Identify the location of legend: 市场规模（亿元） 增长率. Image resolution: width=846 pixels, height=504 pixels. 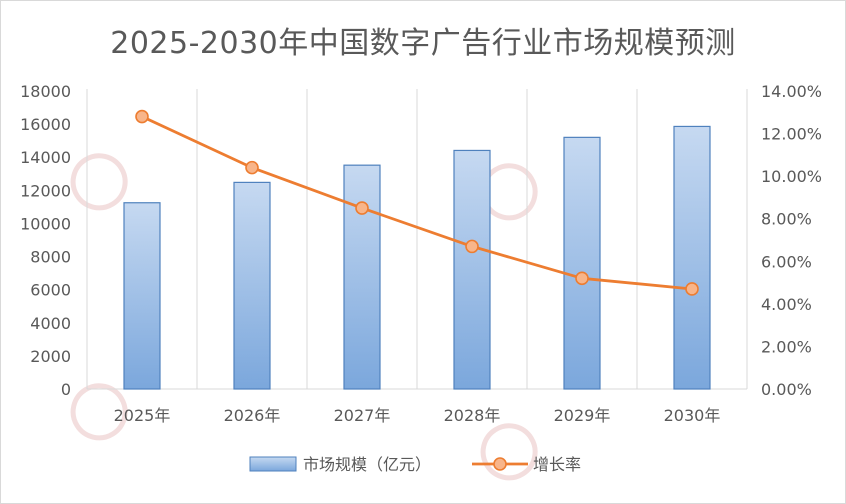
(415, 464).